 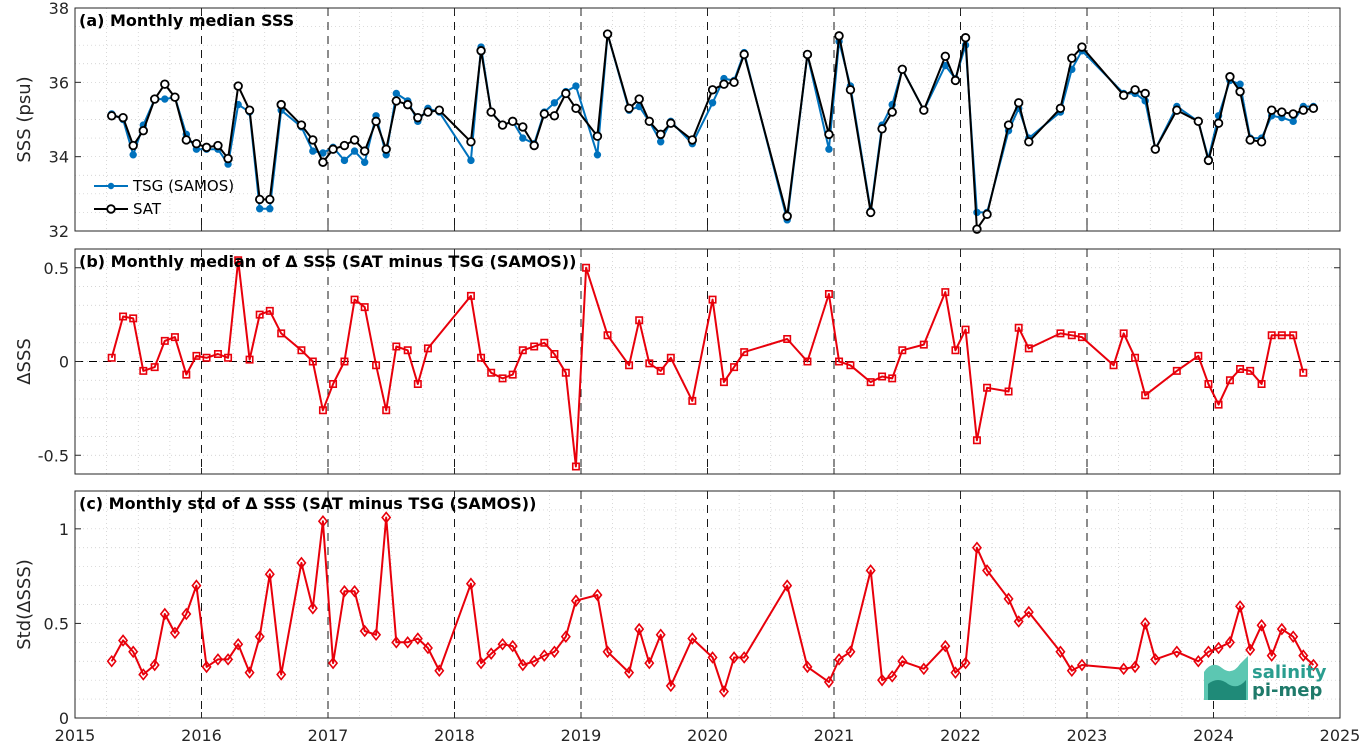 I want to click on x-tick-label: 2022, so click(x=960, y=735).